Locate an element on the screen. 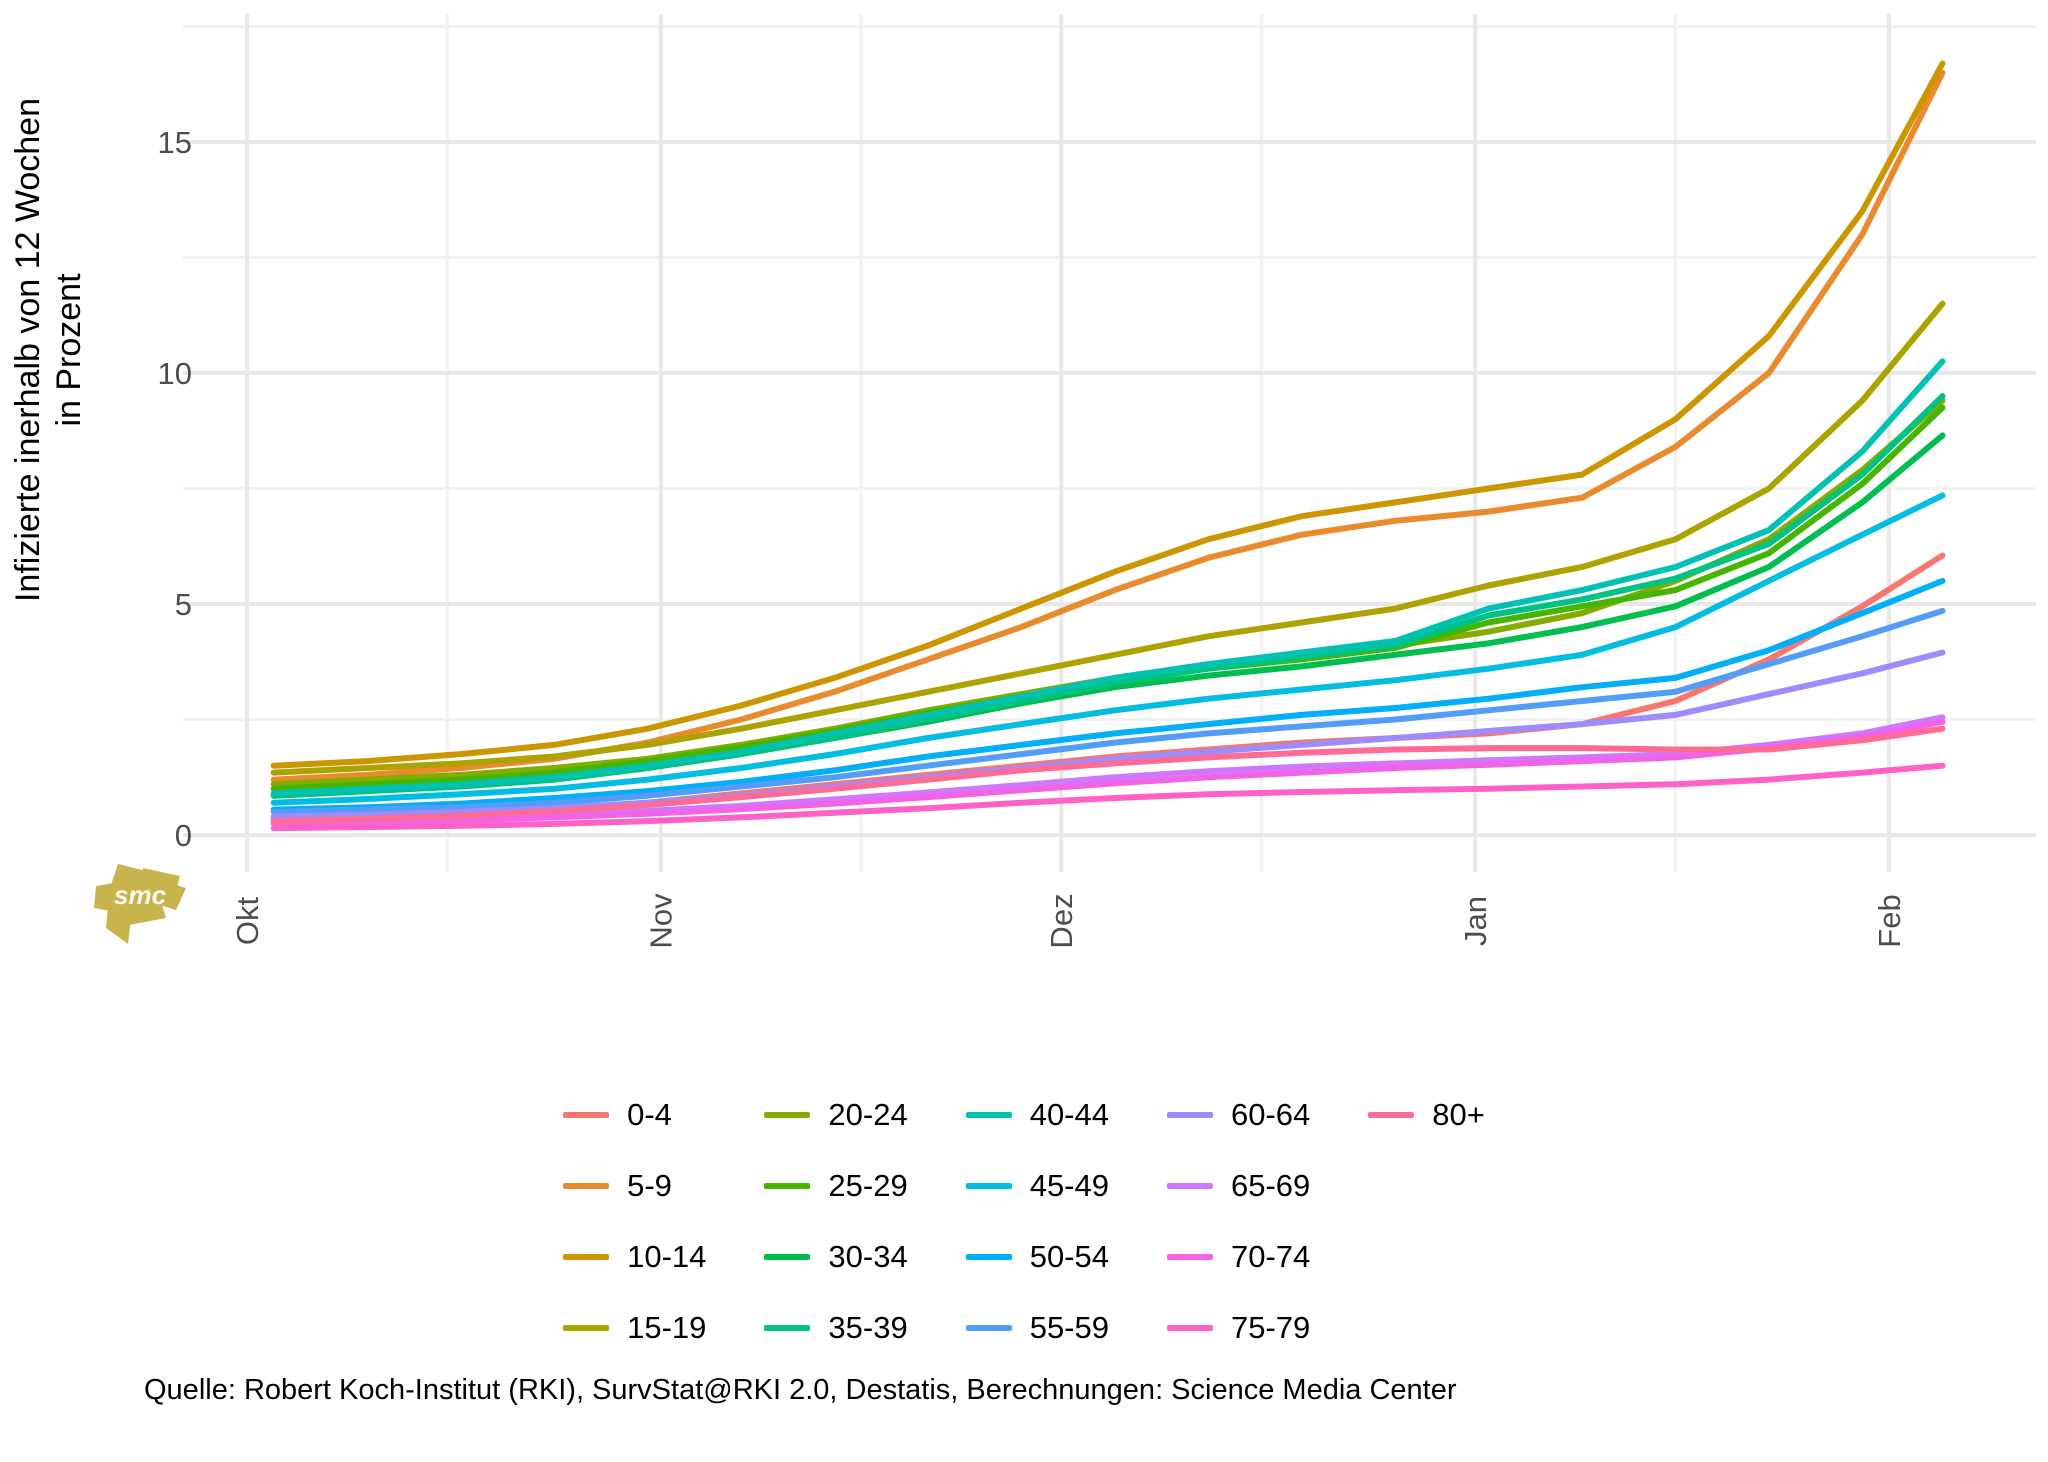  legend-item-60-64: 60-64 is located at coordinates (1239, 1114).